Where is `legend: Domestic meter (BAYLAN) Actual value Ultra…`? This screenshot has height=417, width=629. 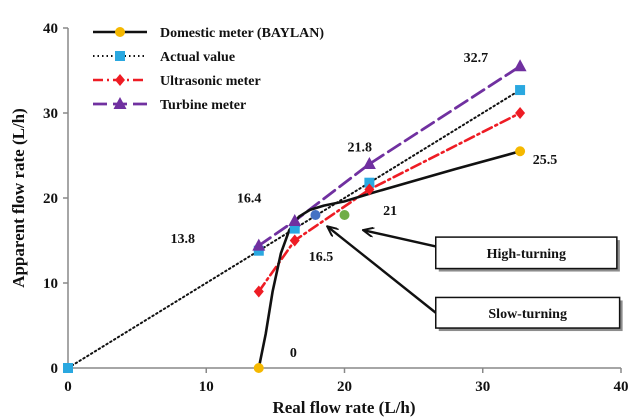
legend: Domestic meter (BAYLAN) Actual value Ultra… is located at coordinates (208, 69).